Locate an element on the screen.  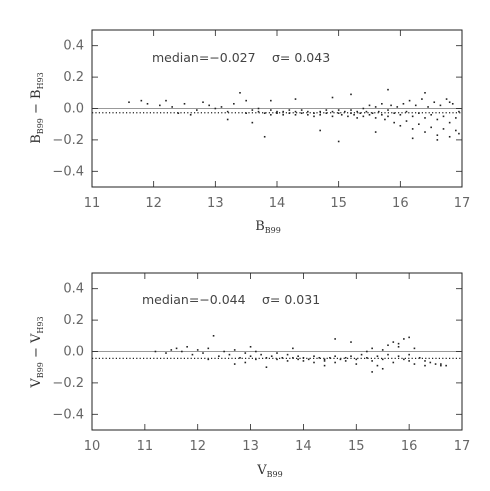
annotation-sigma: σ= 0.031 is located at coordinates (291, 299).